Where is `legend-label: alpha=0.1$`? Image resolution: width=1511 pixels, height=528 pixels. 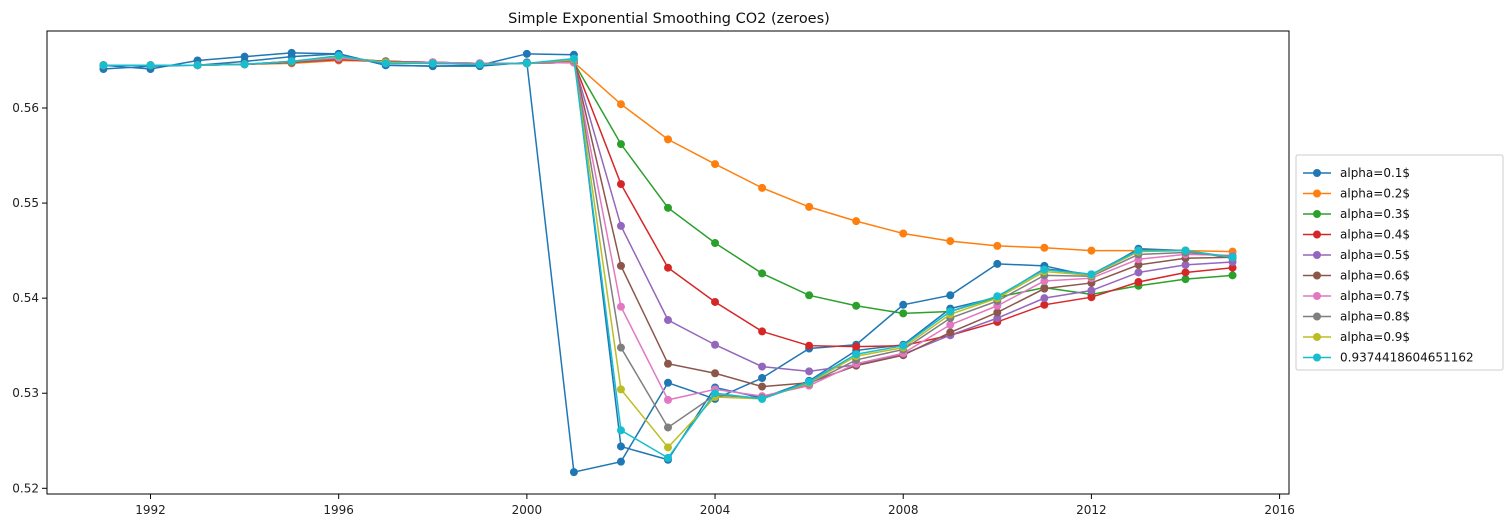
legend-label: alpha=0.1$ is located at coordinates (1375, 173).